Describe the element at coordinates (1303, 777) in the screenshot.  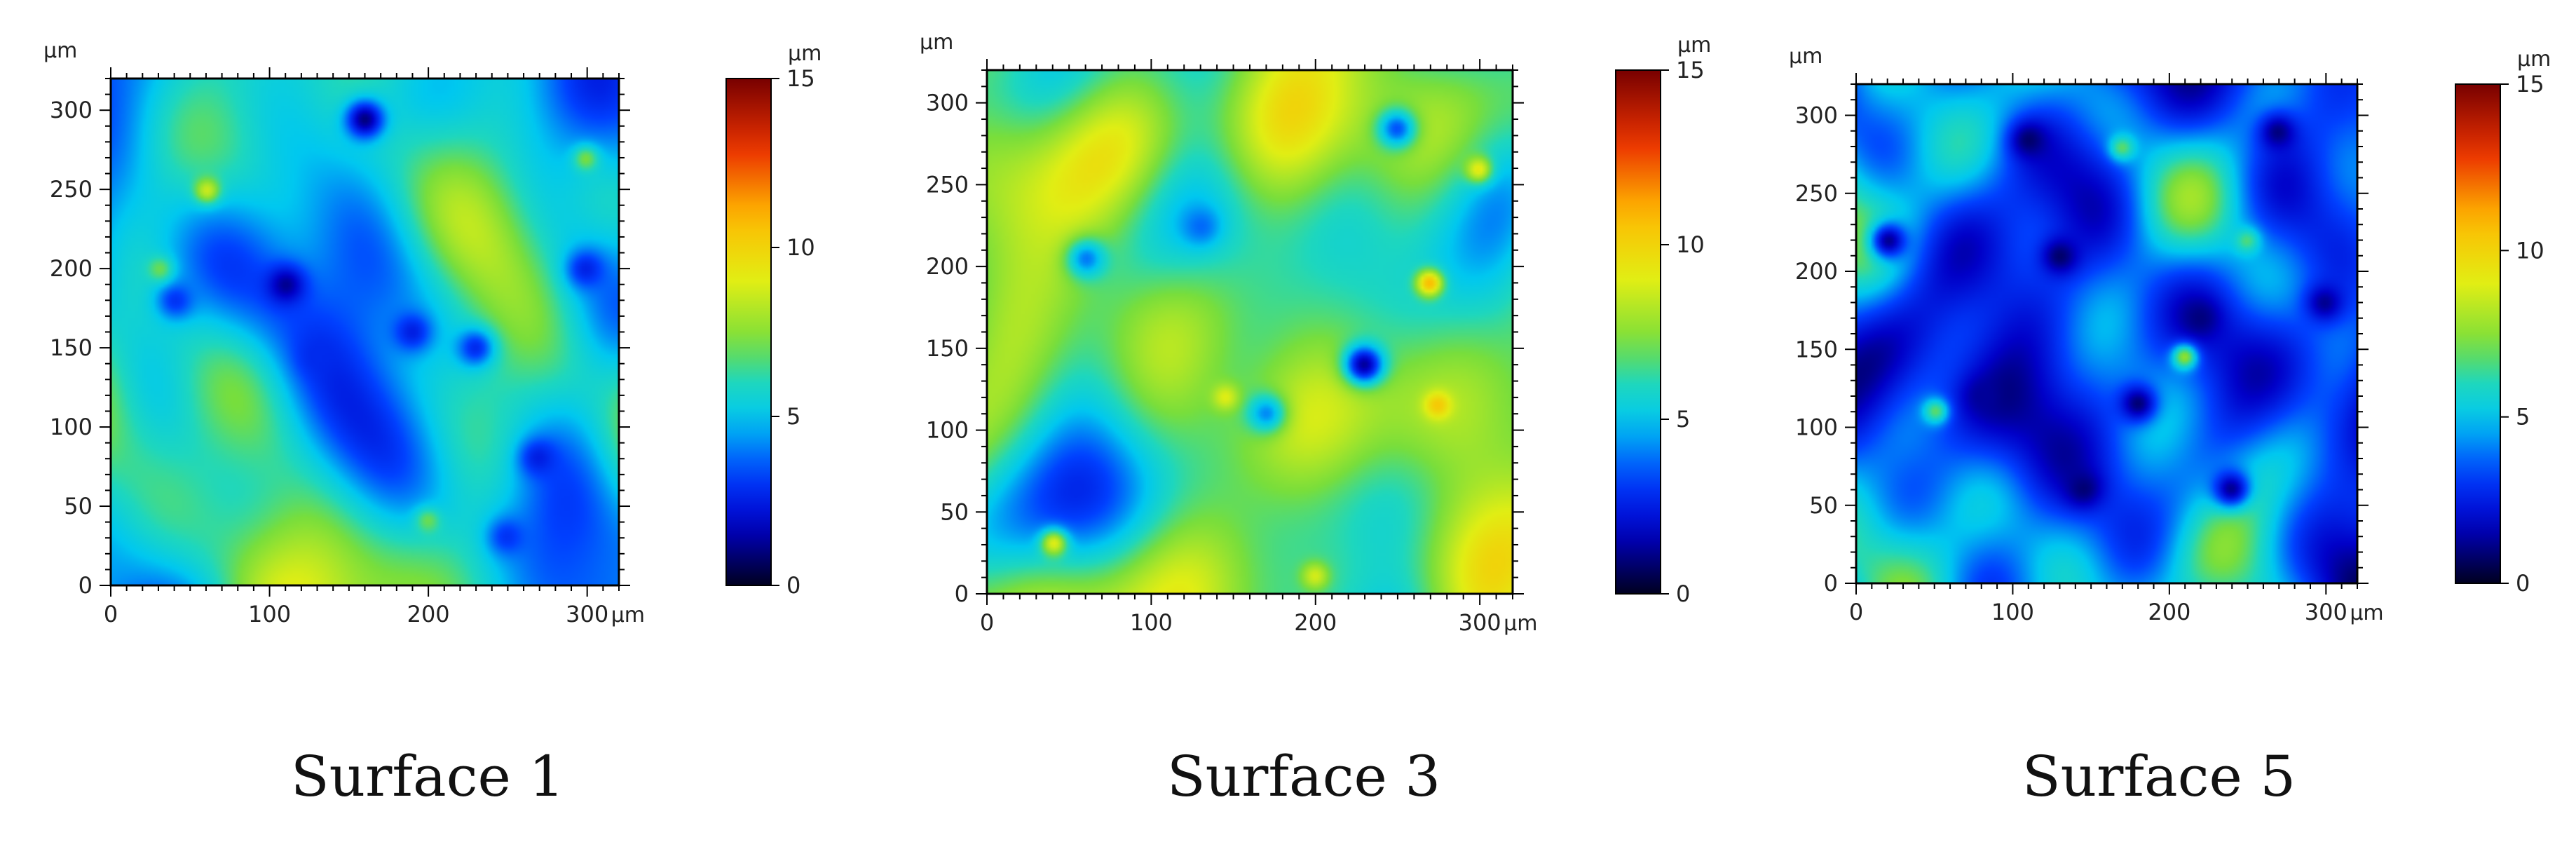
I see `panel-caption: Surface 3` at that location.